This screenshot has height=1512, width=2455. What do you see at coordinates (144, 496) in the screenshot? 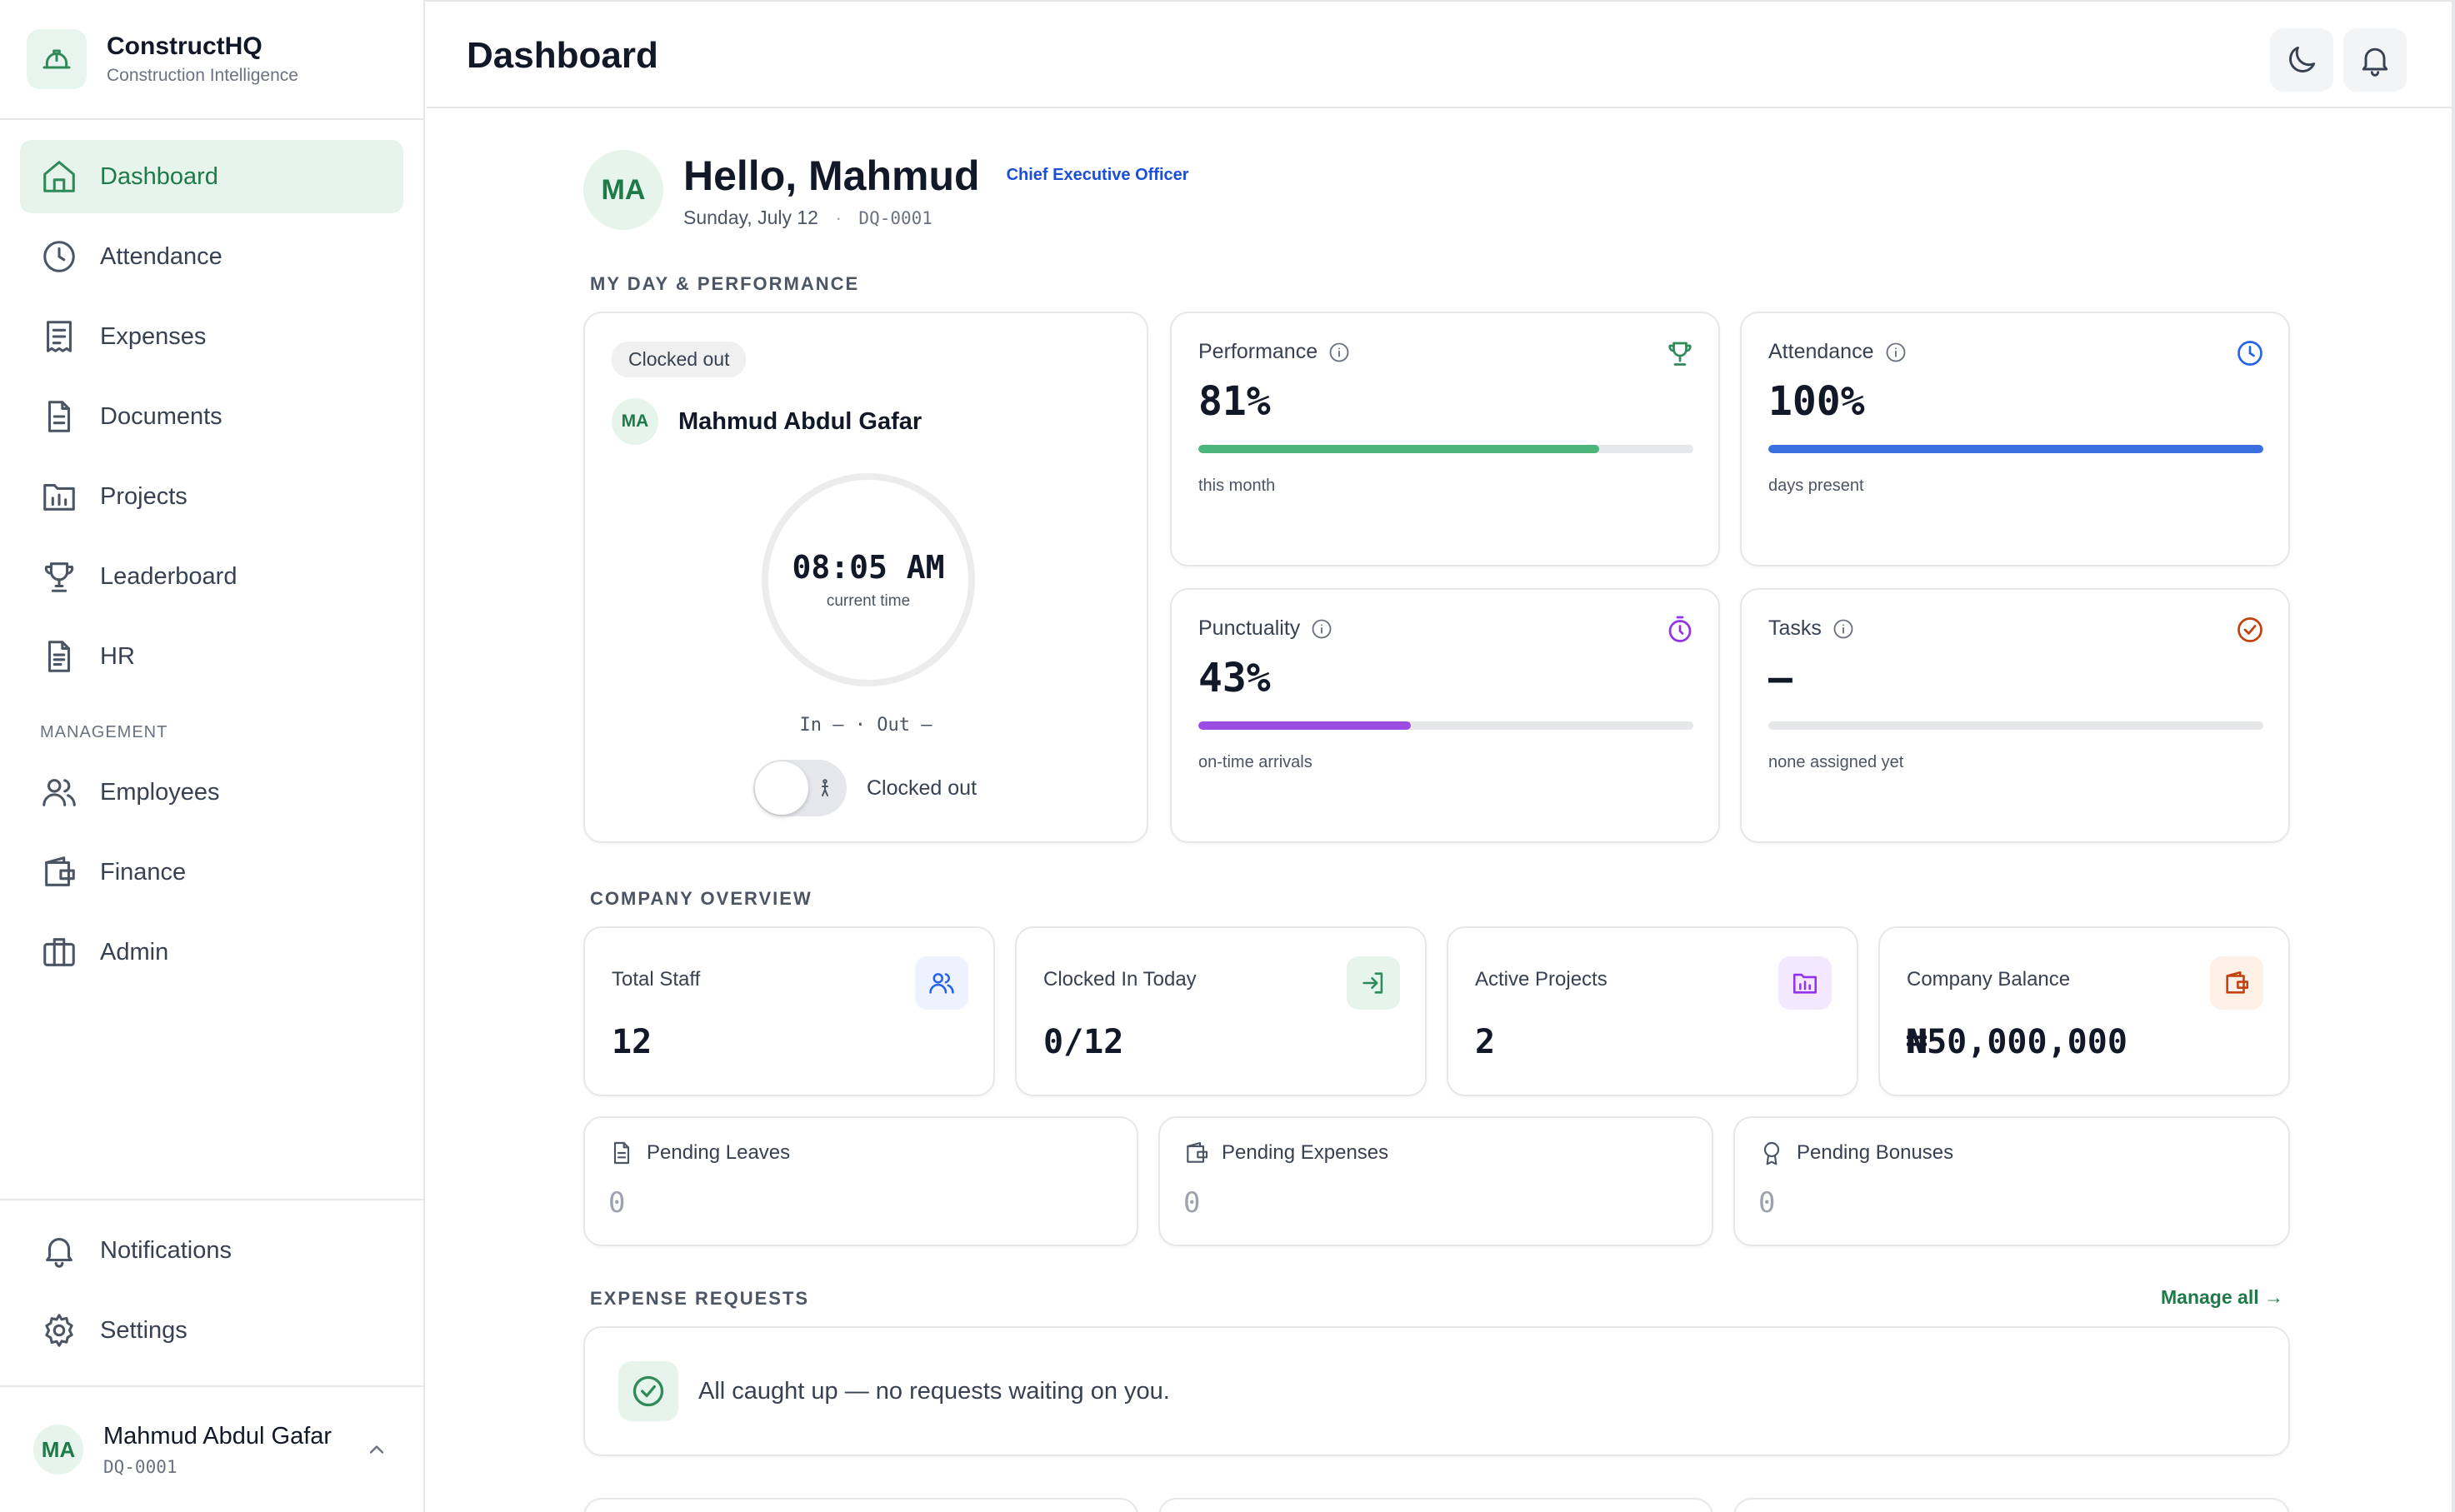
I see `sidebar-item-label: Projects` at bounding box center [144, 496].